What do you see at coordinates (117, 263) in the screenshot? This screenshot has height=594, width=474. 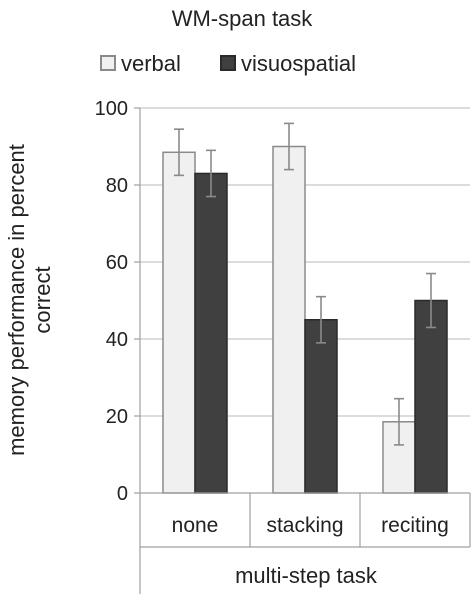 I see `y-tick-label: 60` at bounding box center [117, 263].